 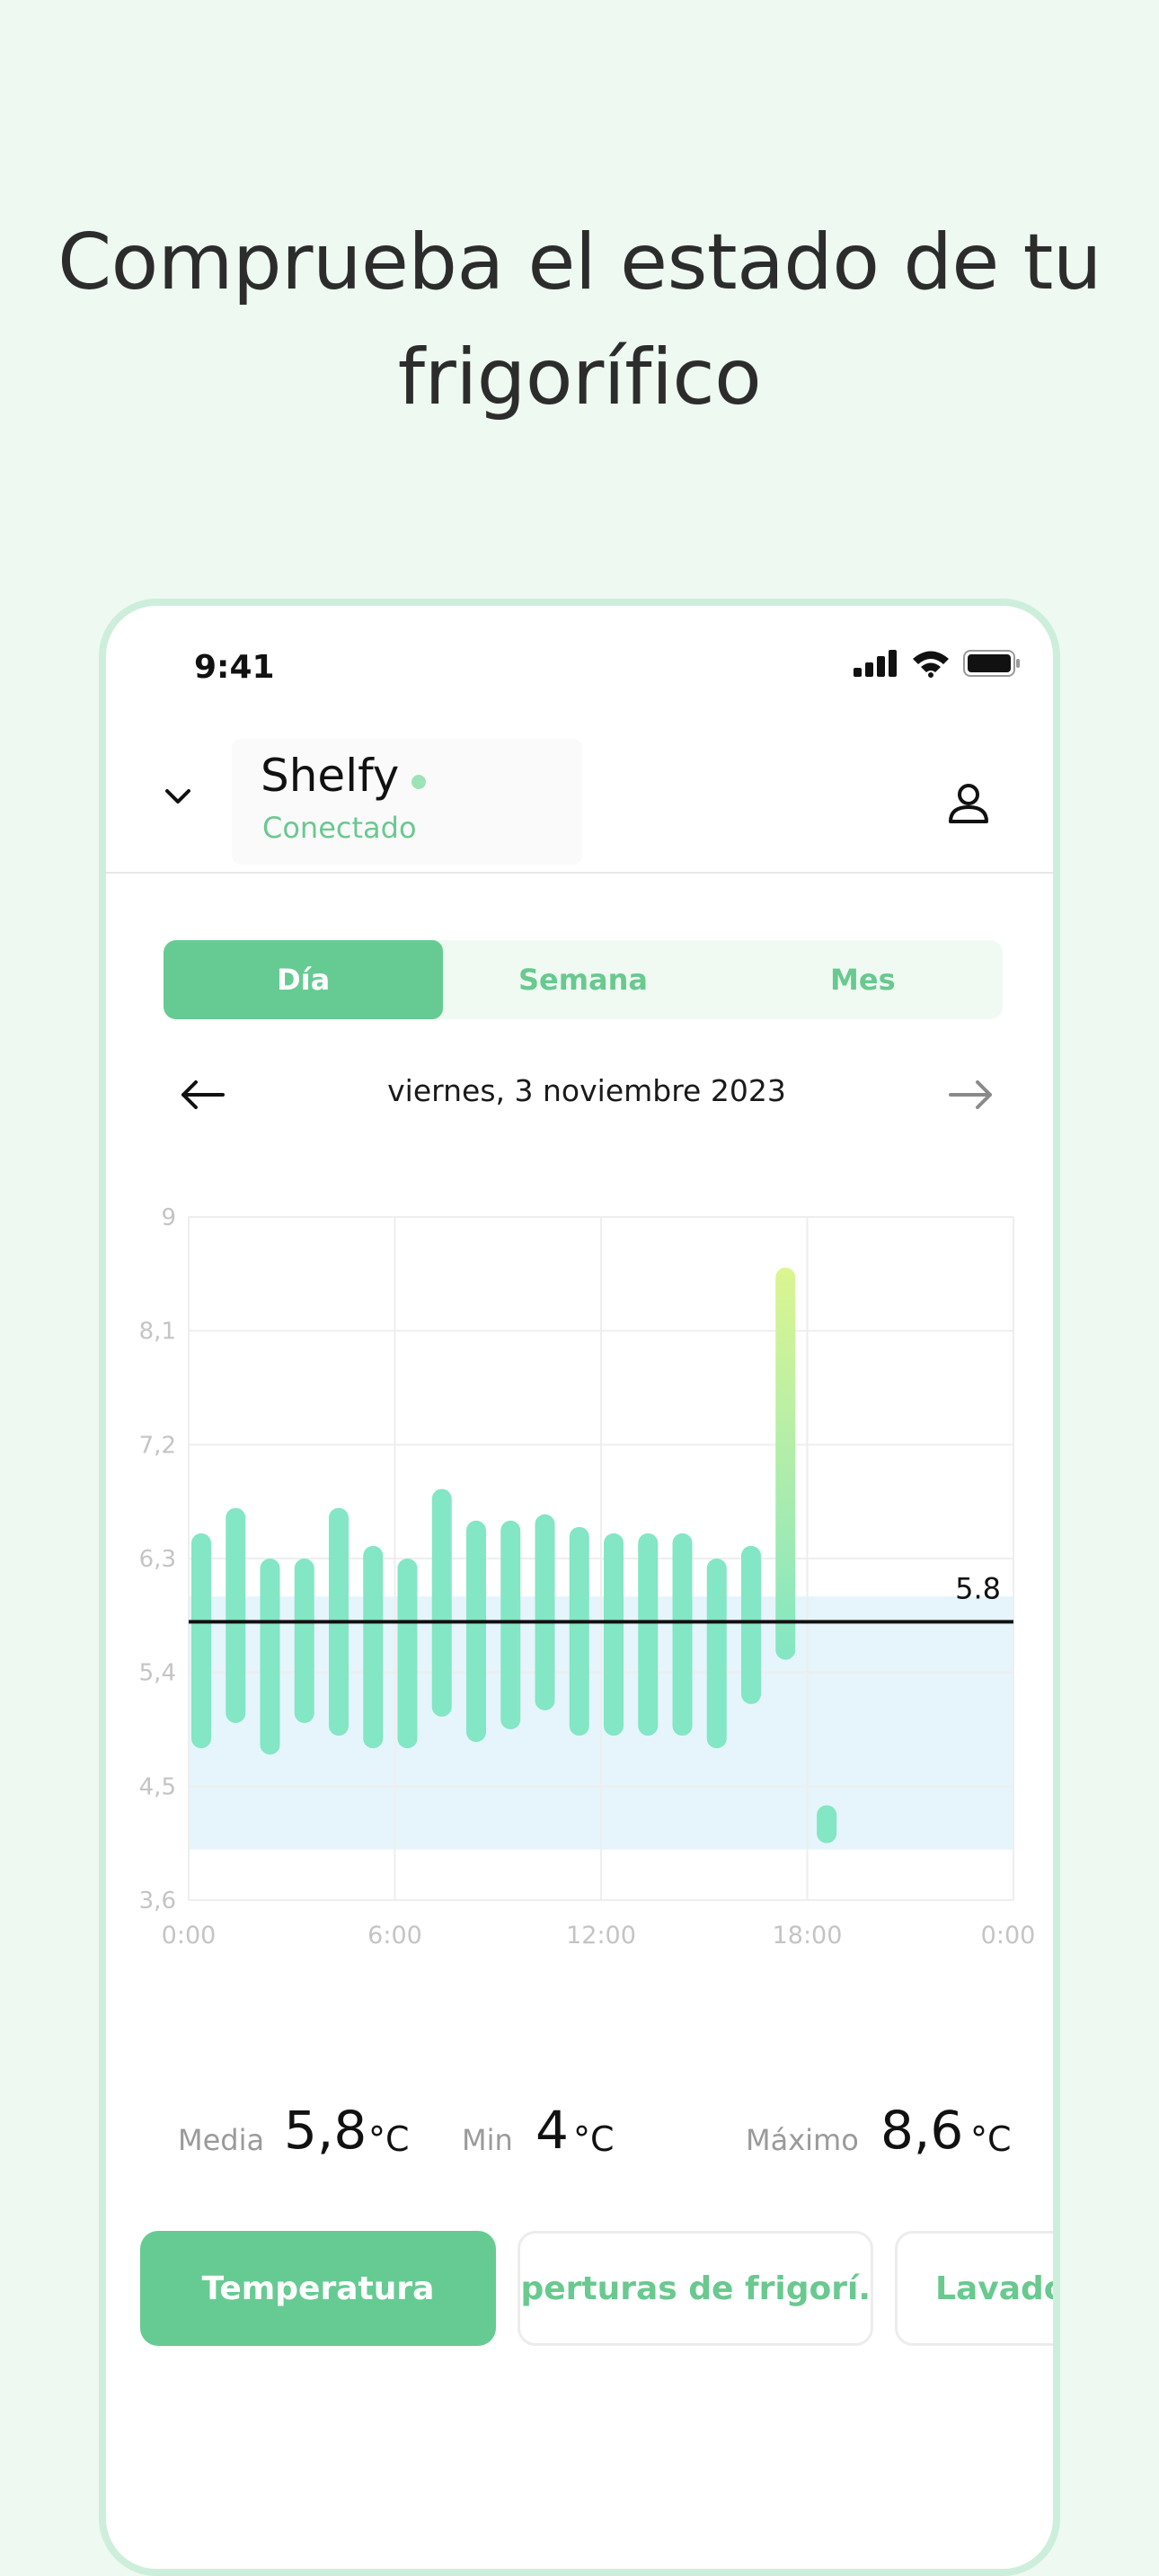 I want to click on stat-unit-max: °C, so click(x=991, y=2139).